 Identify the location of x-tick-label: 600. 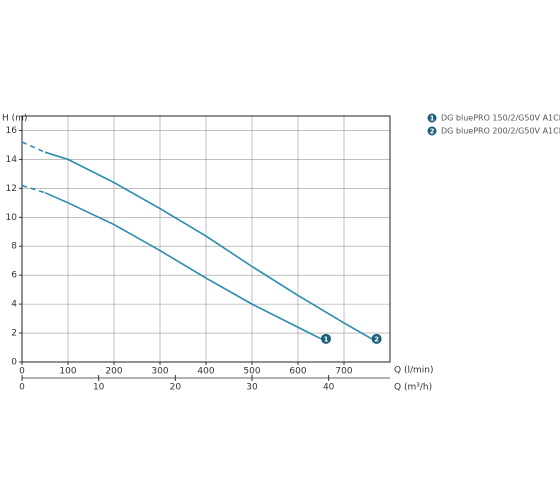
(297, 372).